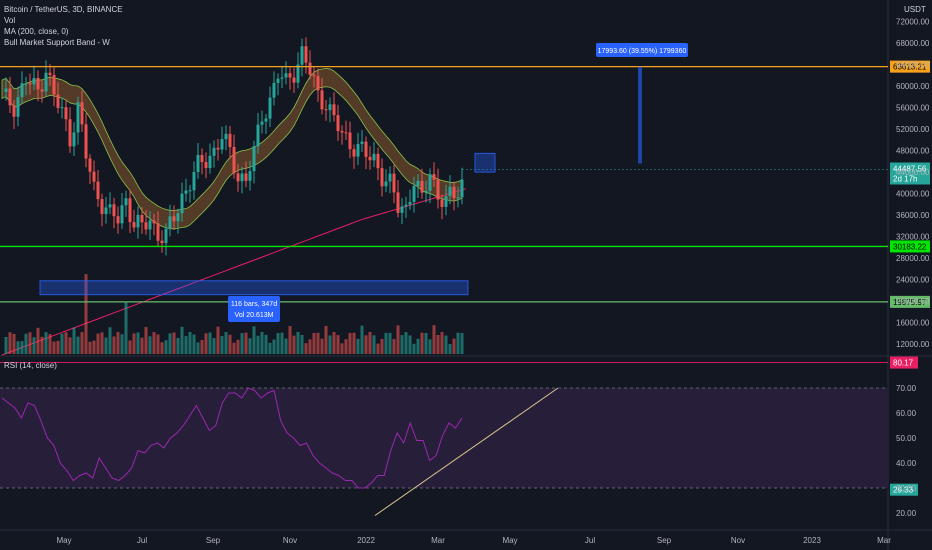 This screenshot has width=932, height=550. What do you see at coordinates (642, 50) in the screenshot?
I see `price-range-label-bg` at bounding box center [642, 50].